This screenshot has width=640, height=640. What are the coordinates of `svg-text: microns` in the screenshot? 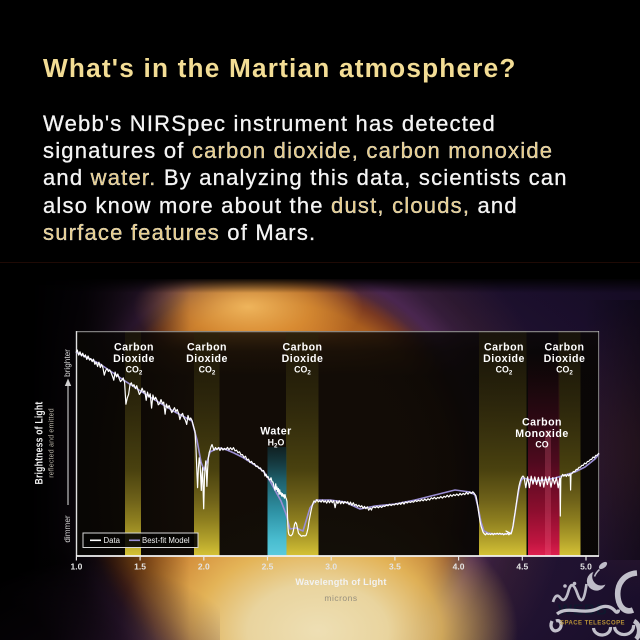 It's located at (340, 598).